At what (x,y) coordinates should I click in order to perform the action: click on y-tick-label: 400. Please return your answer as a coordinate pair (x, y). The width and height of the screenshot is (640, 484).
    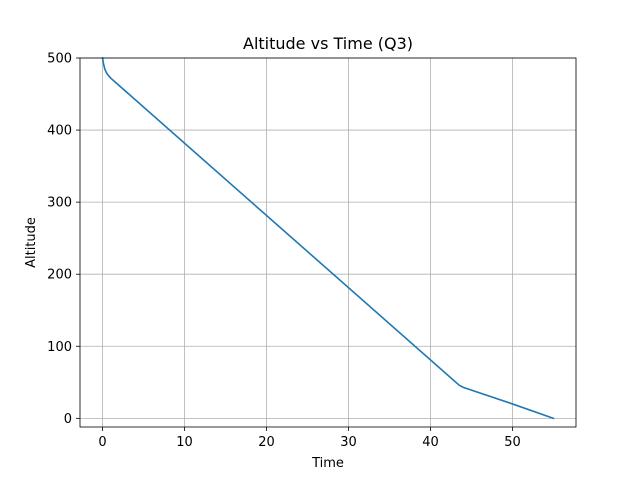
    Looking at the image, I should click on (59, 131).